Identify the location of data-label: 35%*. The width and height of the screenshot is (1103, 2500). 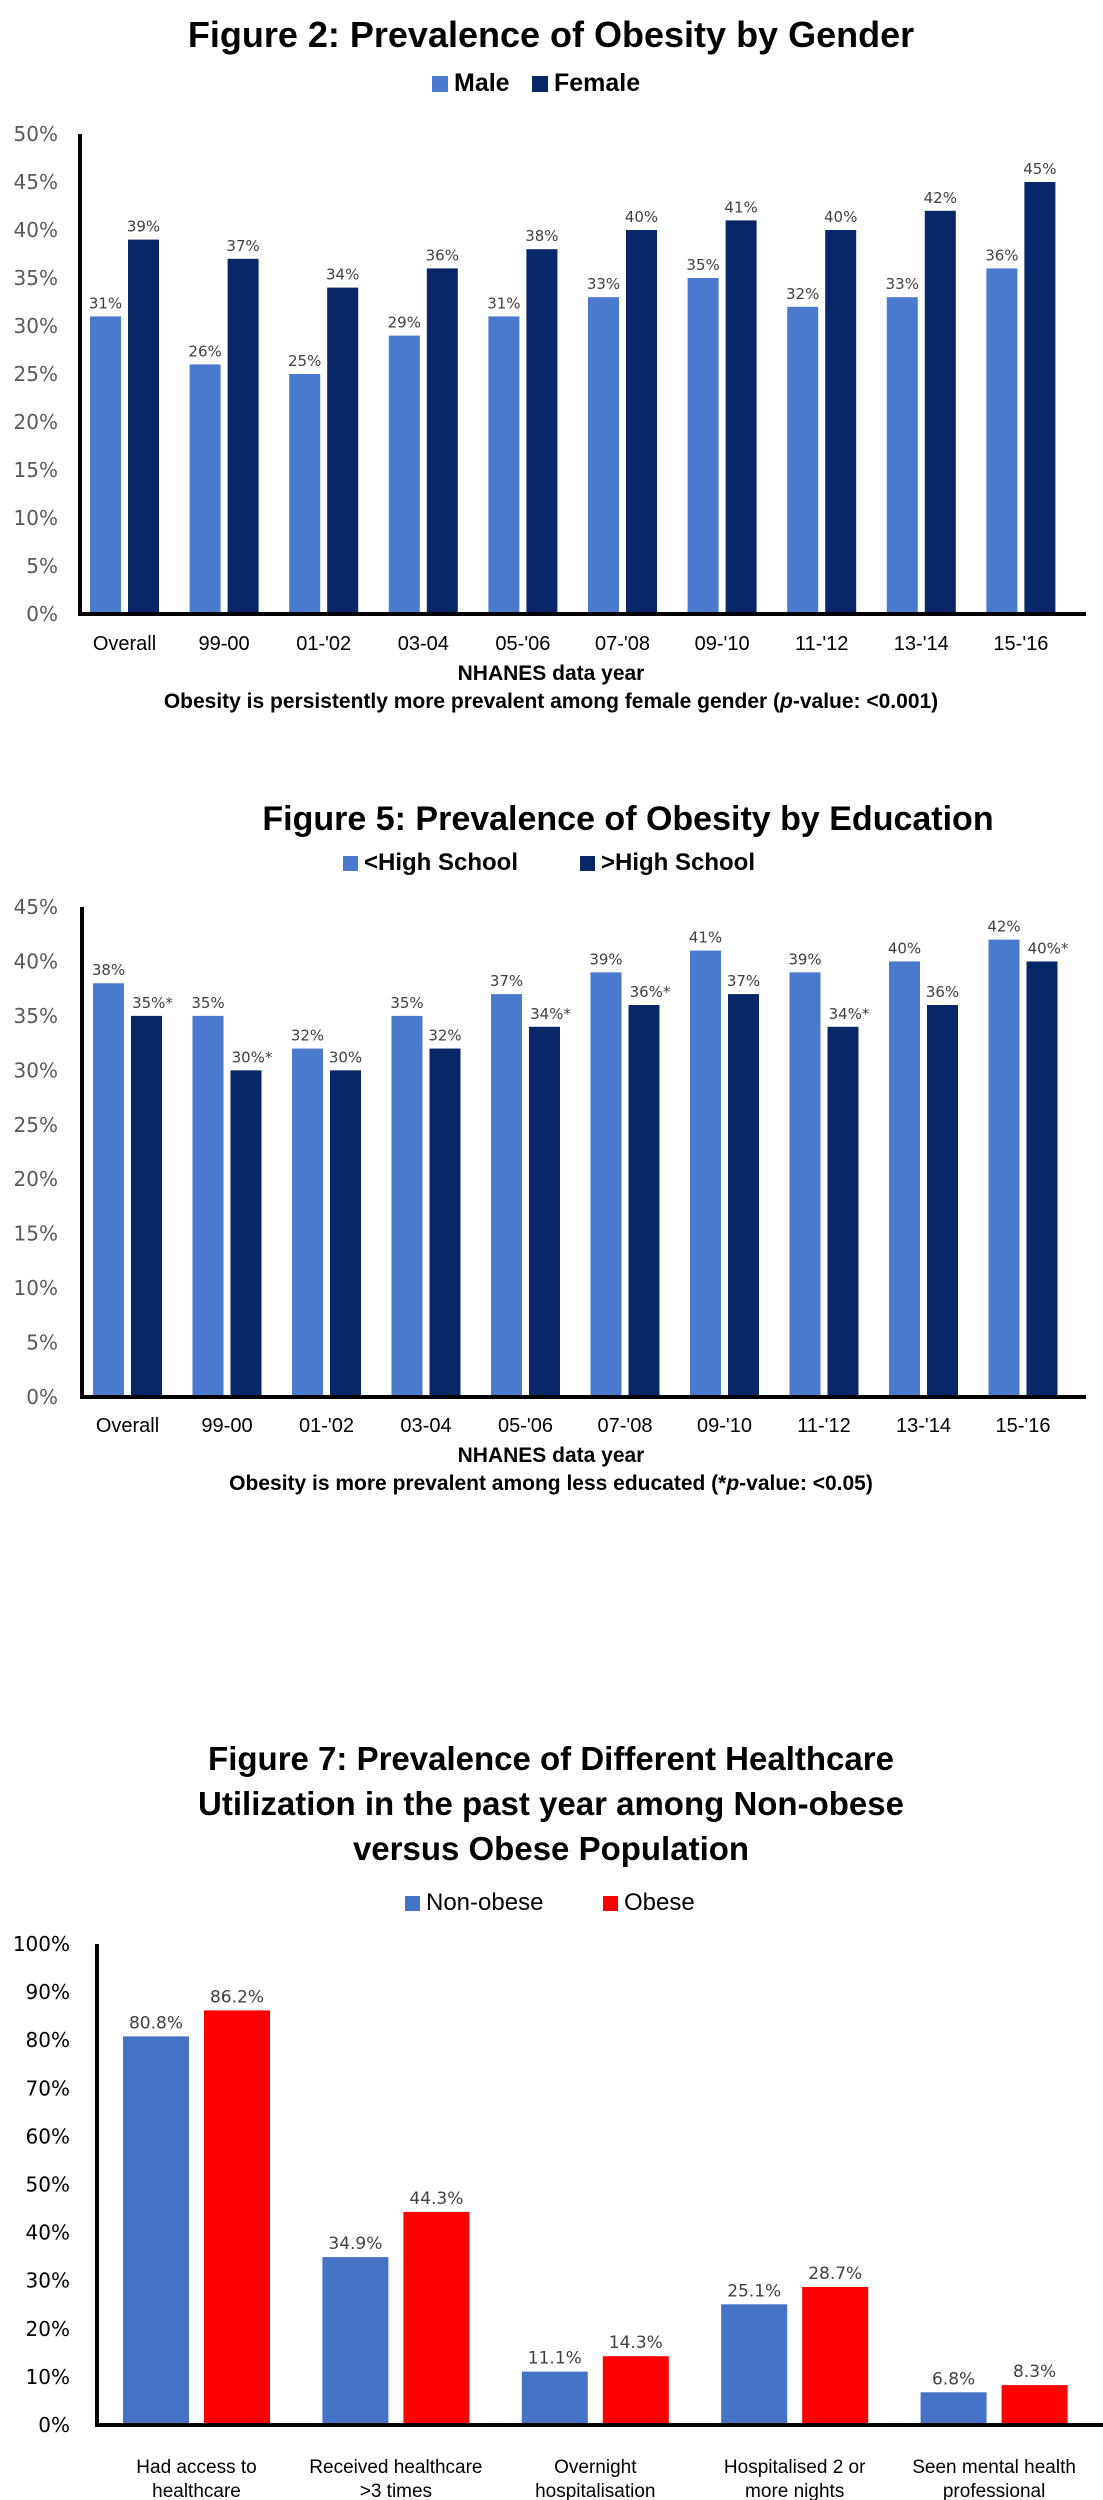
(152, 1003).